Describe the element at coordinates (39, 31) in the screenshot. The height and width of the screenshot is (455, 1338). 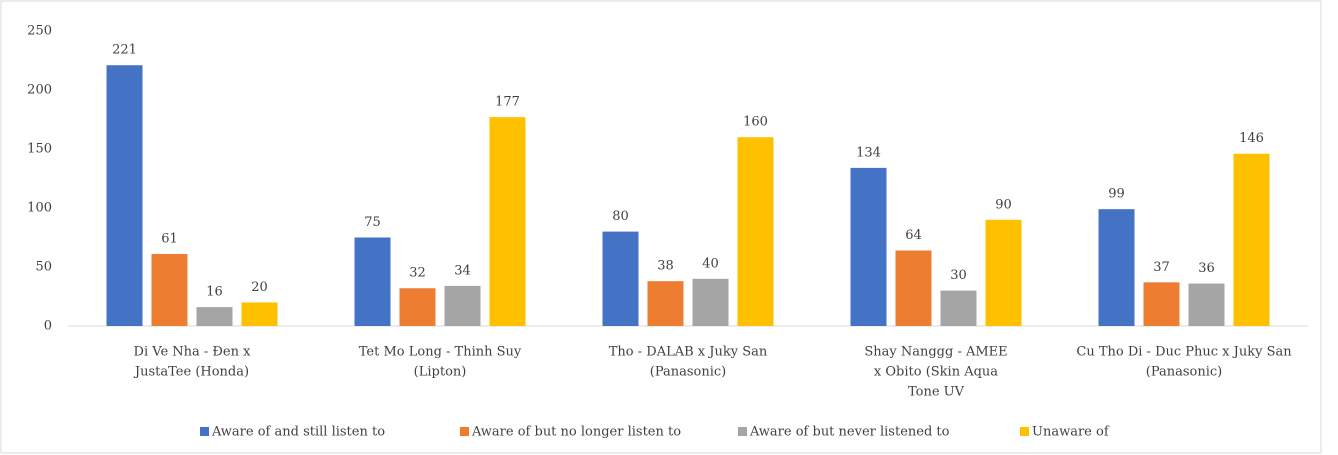
I see `y-tick-label: 250` at that location.